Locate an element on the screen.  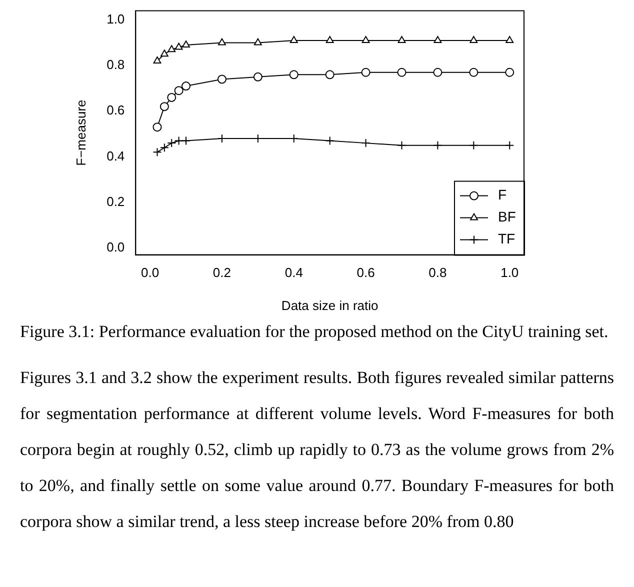
x-tick-label: 0.0 is located at coordinates (150, 272).